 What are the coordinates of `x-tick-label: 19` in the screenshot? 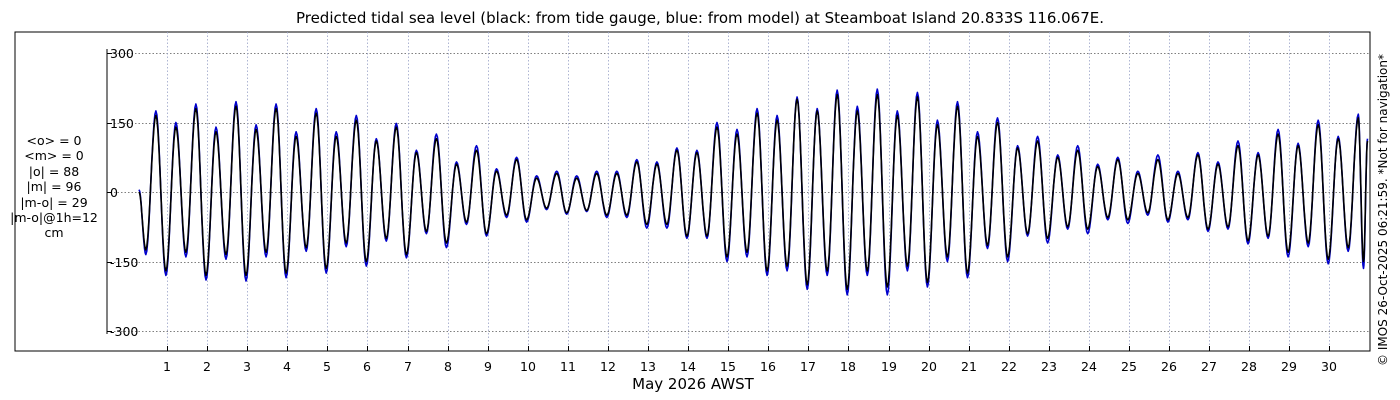 It's located at (889, 366).